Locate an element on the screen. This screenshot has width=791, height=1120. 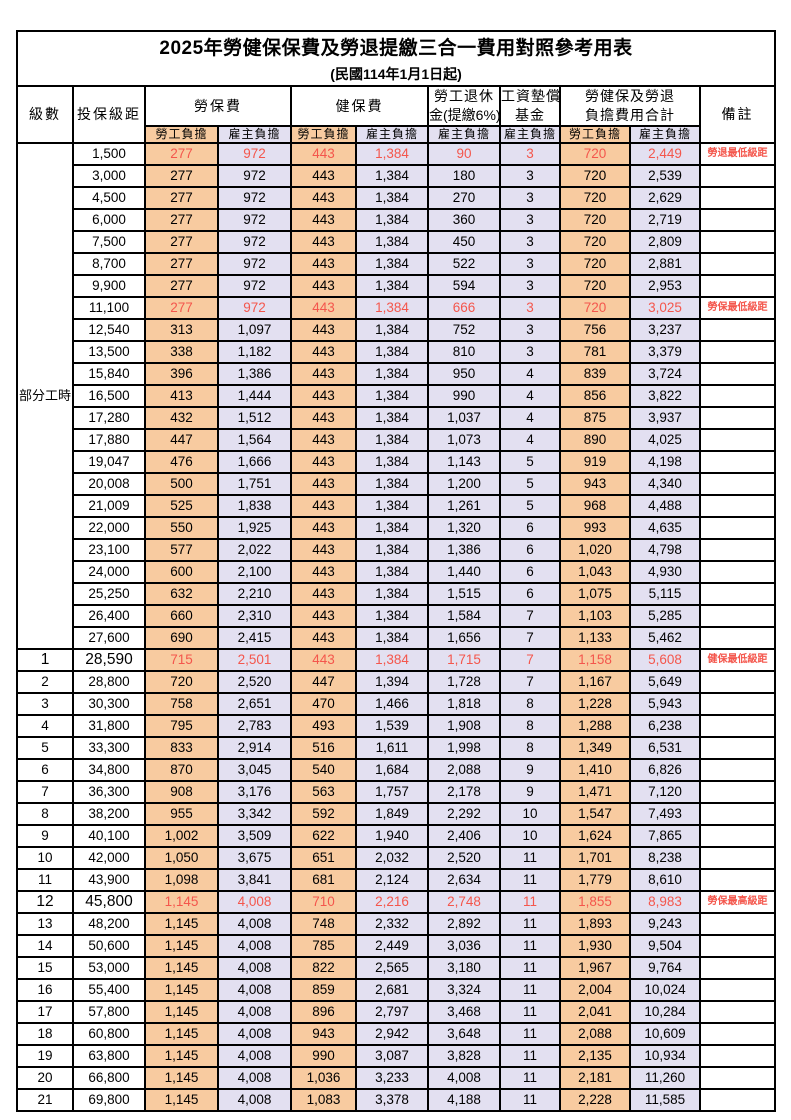
cell-bracket: 31,800 is located at coordinates (109, 726).